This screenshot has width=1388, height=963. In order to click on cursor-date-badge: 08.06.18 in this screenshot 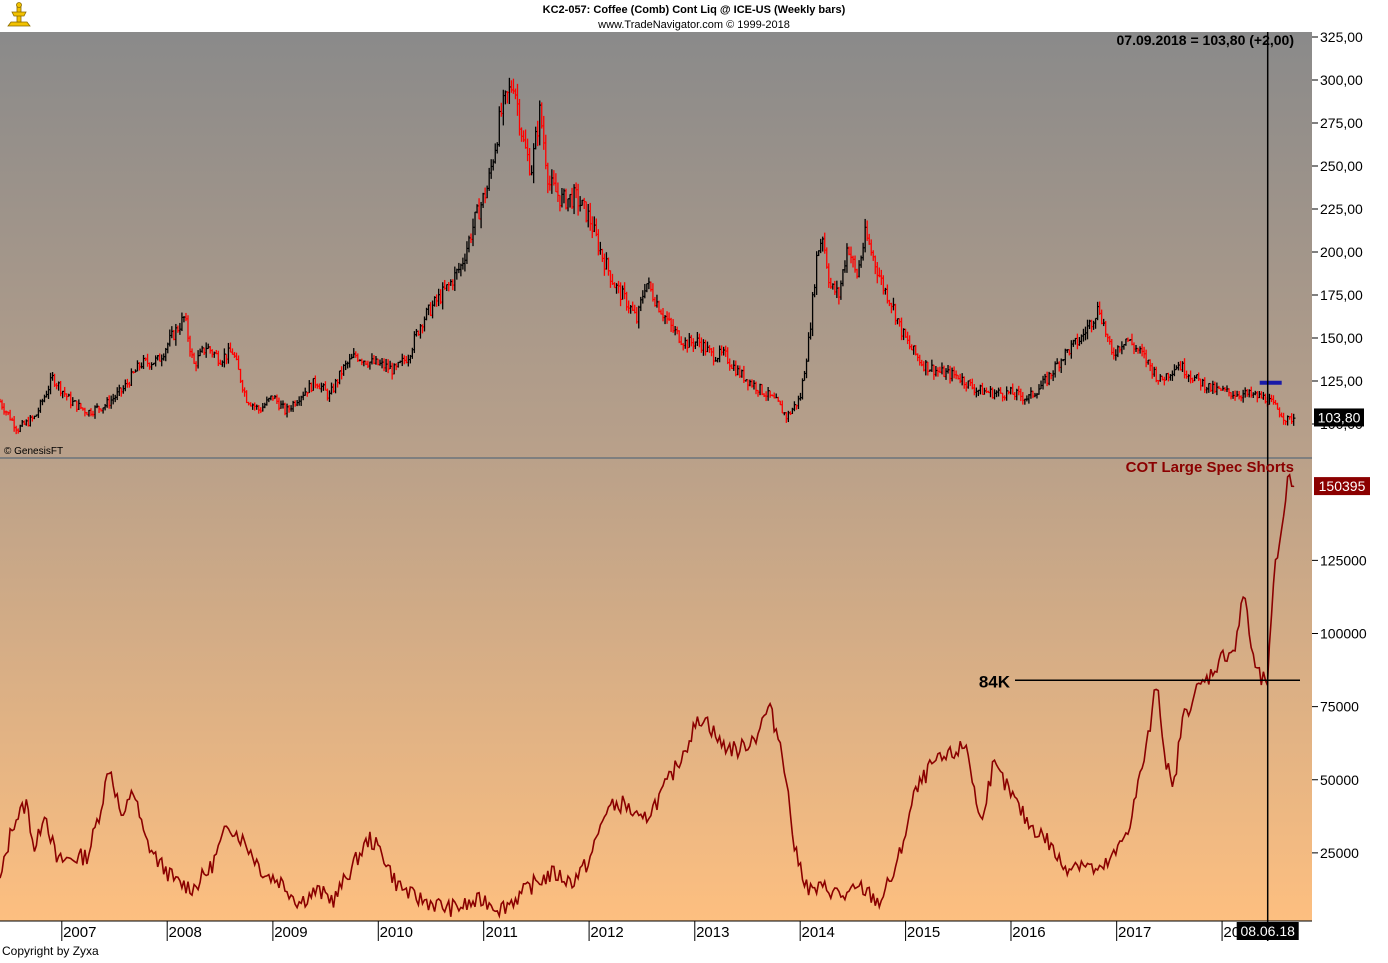, I will do `click(1267, 931)`.